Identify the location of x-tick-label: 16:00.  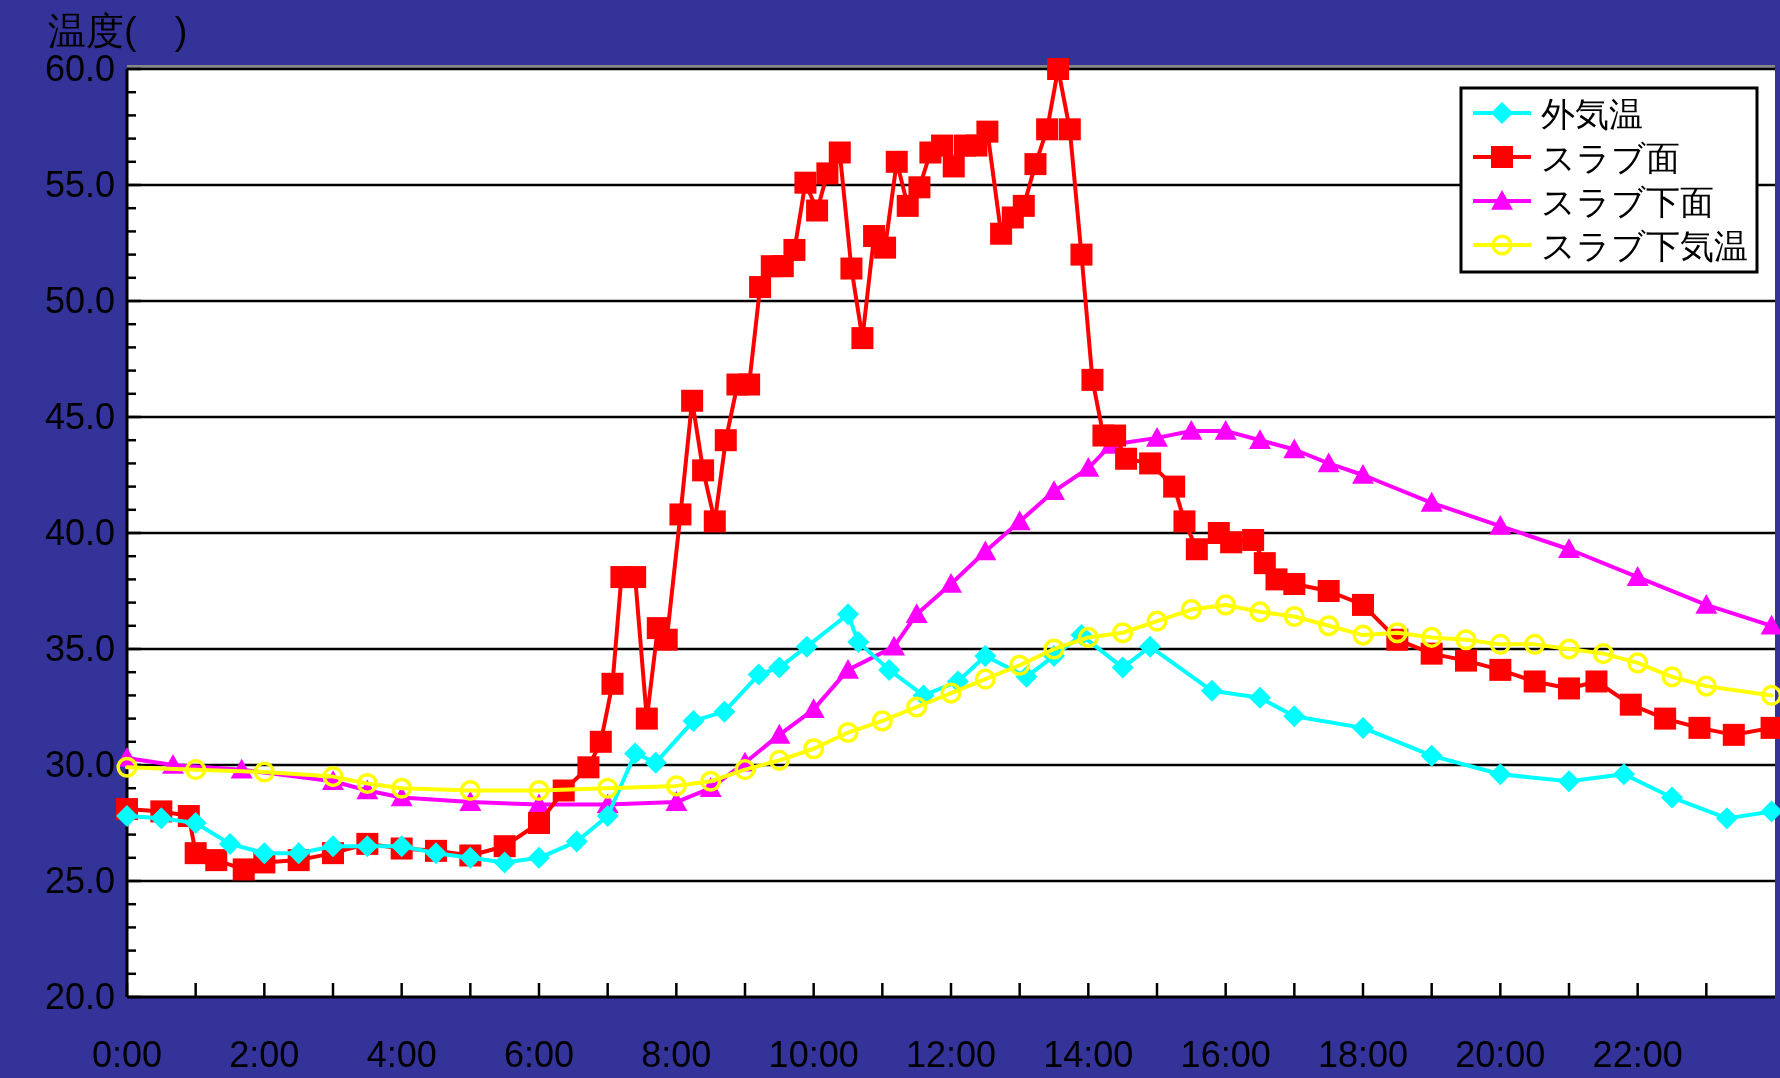
(1225, 1054).